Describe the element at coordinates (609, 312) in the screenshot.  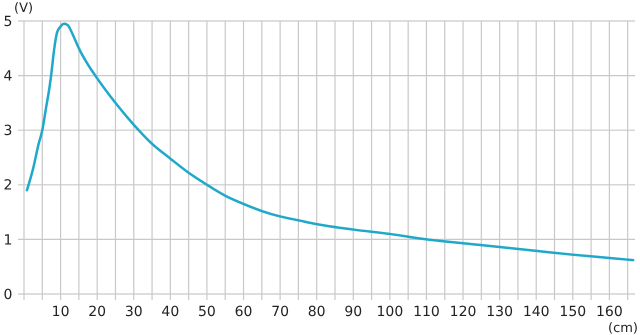
I see `x-tick-label: 160` at that location.